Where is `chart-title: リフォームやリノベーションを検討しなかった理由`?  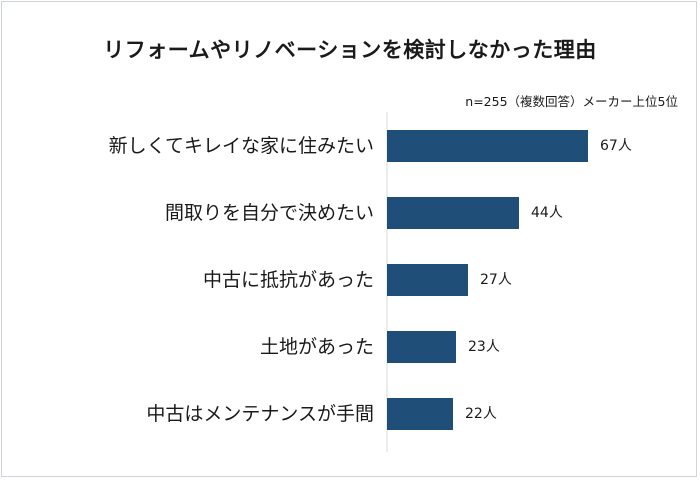
chart-title: リフォームやリノベーションを検討しなかった理由 is located at coordinates (350, 50).